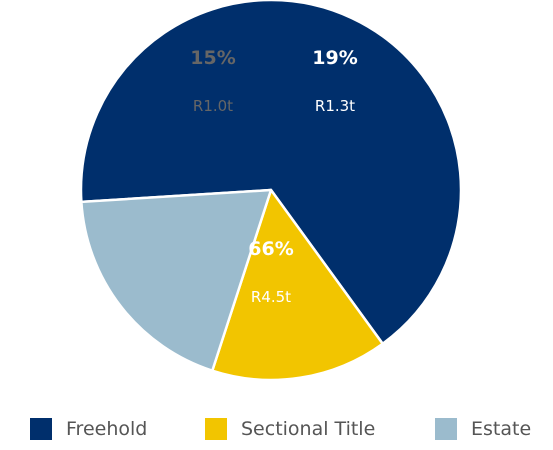 The width and height of the screenshot is (553, 450). Describe the element at coordinates (270, 249) in the screenshot. I see `pie-percent-label: 66%` at that location.